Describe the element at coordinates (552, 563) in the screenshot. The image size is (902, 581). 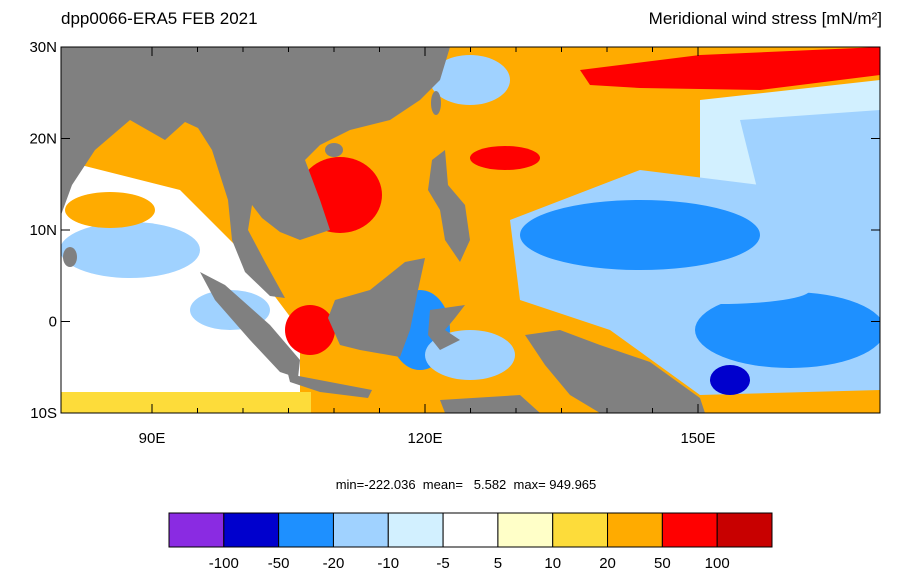
I see `colorbar-label: 10` at that location.